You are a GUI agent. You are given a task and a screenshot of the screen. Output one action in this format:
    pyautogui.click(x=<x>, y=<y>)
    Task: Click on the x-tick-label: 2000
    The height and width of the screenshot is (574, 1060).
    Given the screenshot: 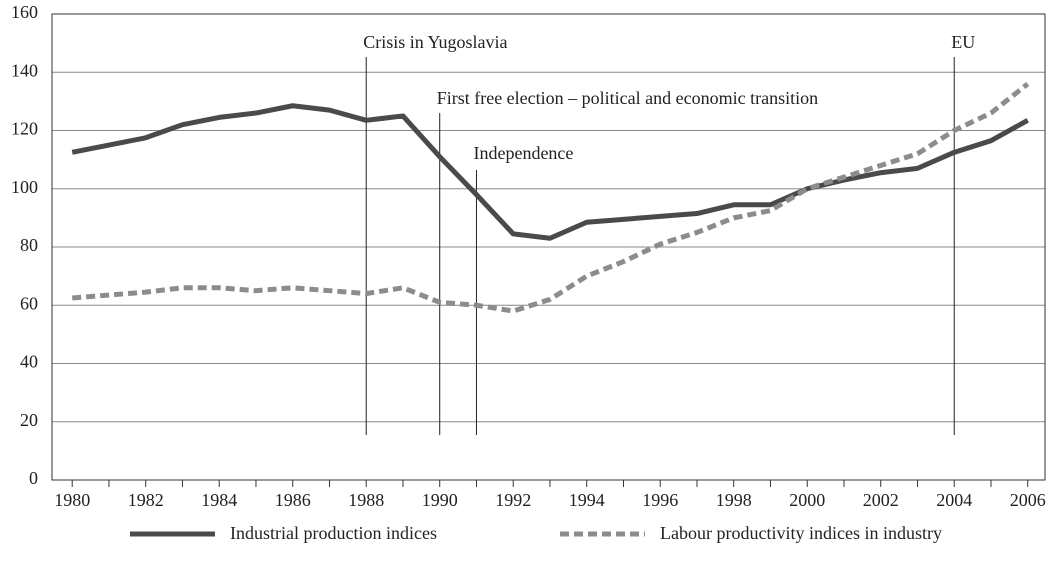 What is the action you would take?
    pyautogui.click(x=807, y=500)
    